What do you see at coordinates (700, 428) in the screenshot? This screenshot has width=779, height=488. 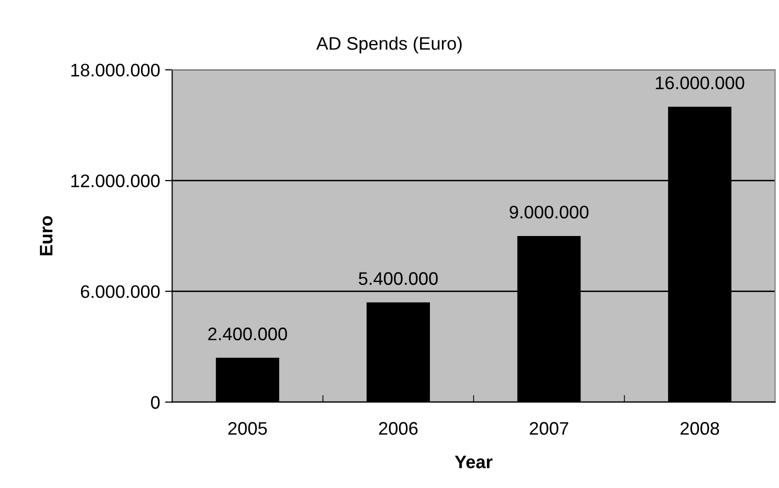 I see `x-tick-label: 2008` at bounding box center [700, 428].